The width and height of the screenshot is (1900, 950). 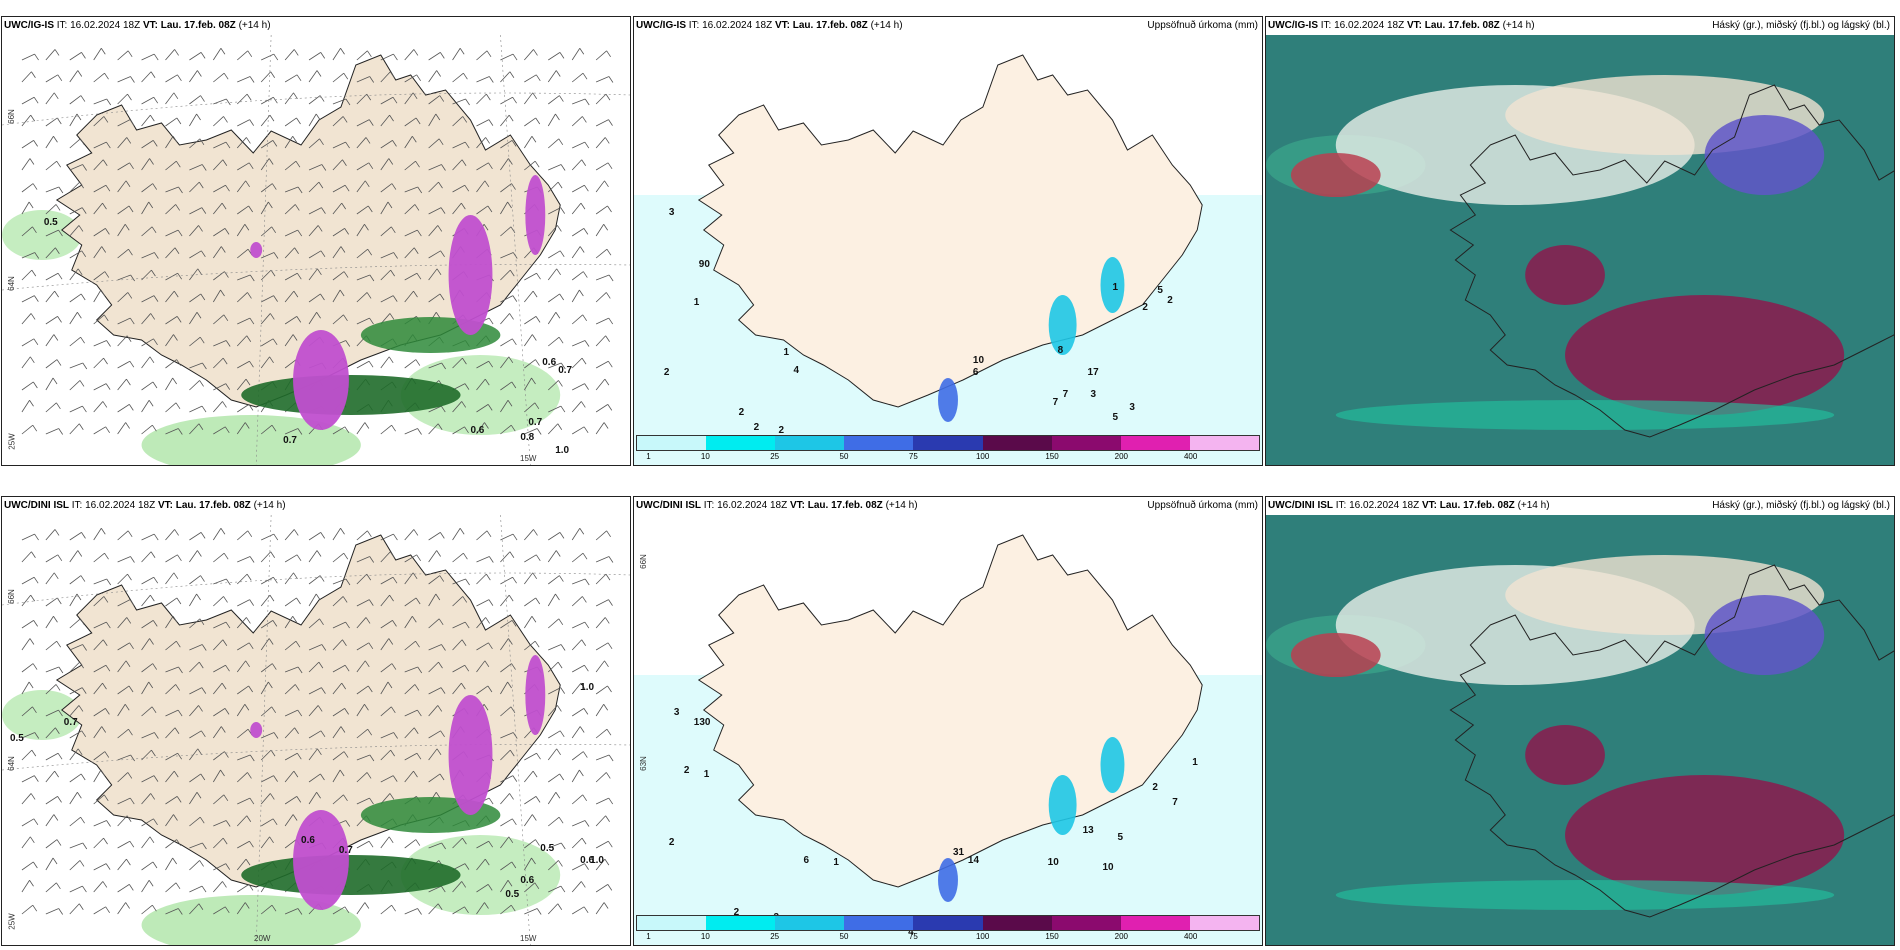 What do you see at coordinates (796, 370) in the screenshot?
I see `precip-amount-label: 4` at bounding box center [796, 370].